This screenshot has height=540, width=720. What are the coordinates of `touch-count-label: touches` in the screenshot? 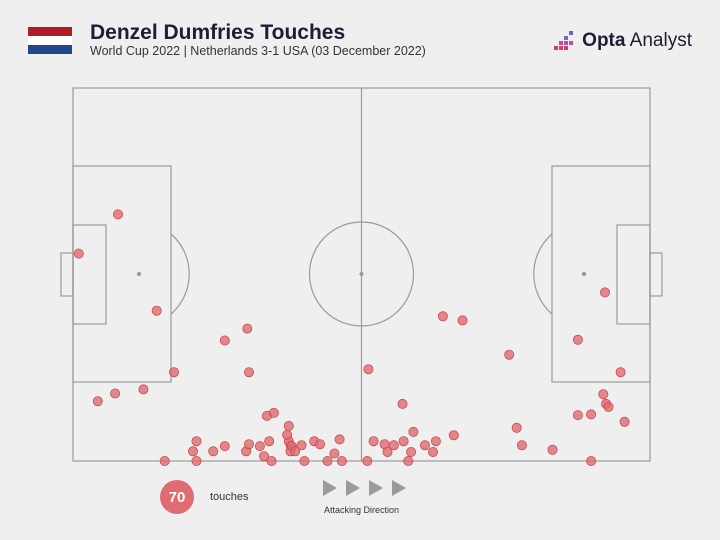 It's located at (229, 497).